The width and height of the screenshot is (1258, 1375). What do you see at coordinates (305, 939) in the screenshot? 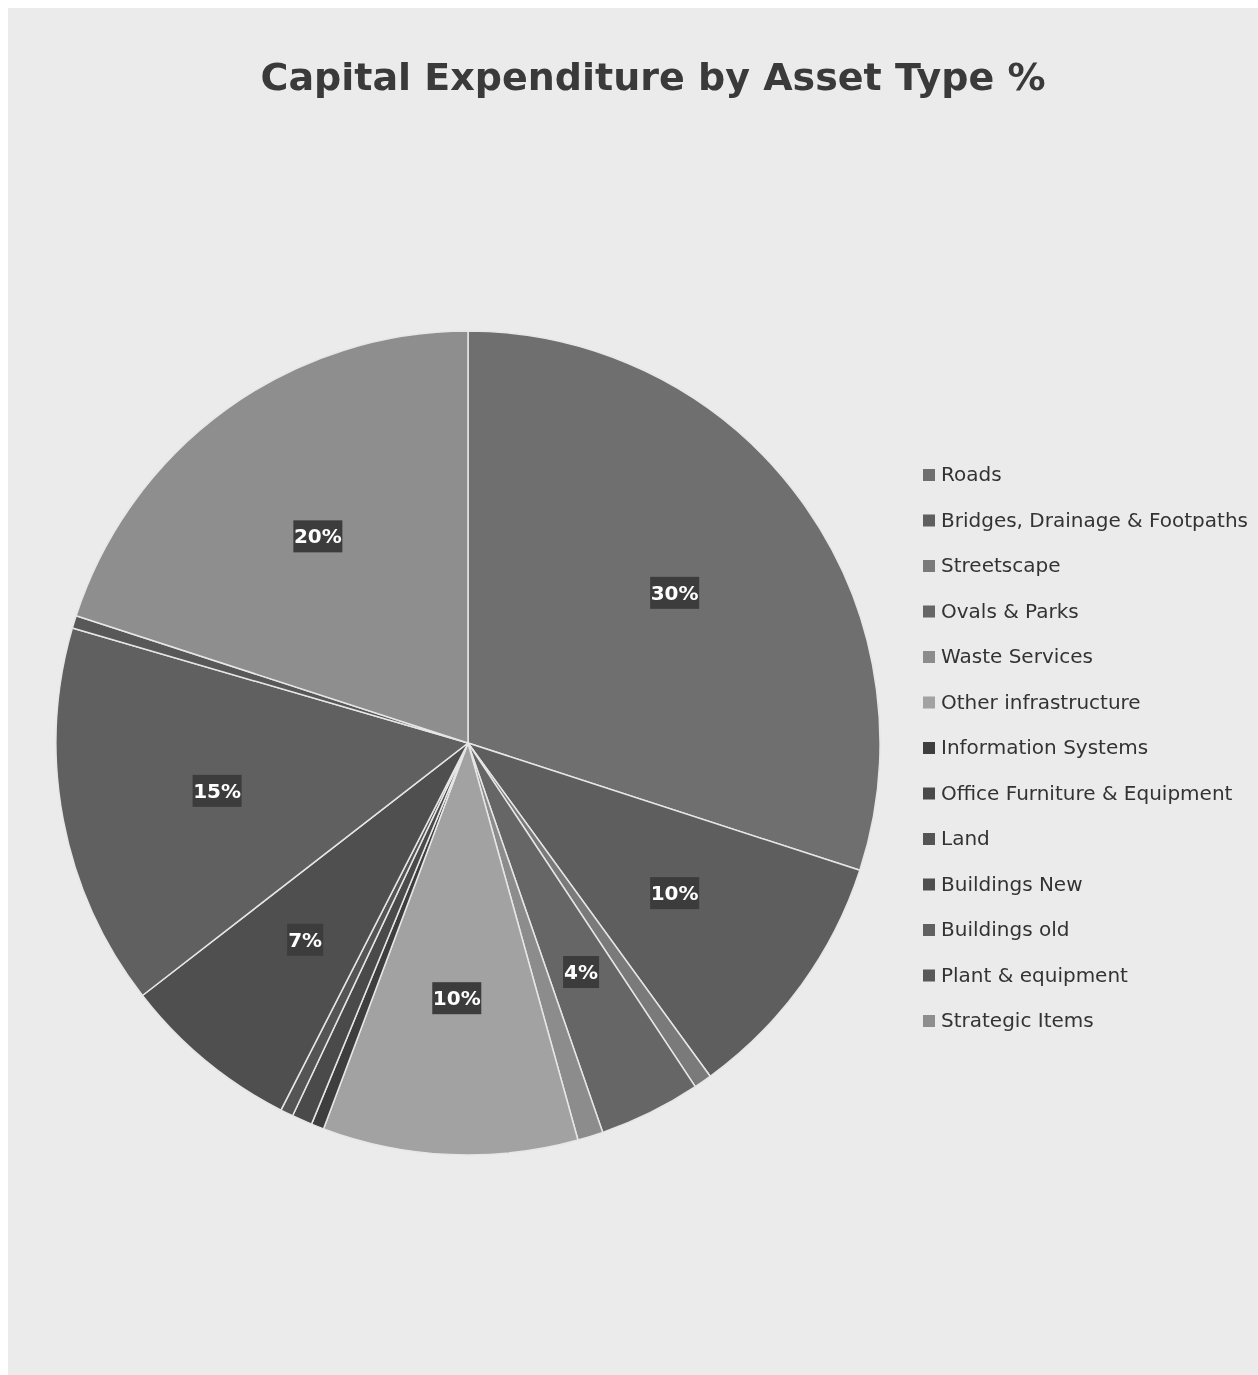
I see `data-label: 7%` at bounding box center [305, 939].